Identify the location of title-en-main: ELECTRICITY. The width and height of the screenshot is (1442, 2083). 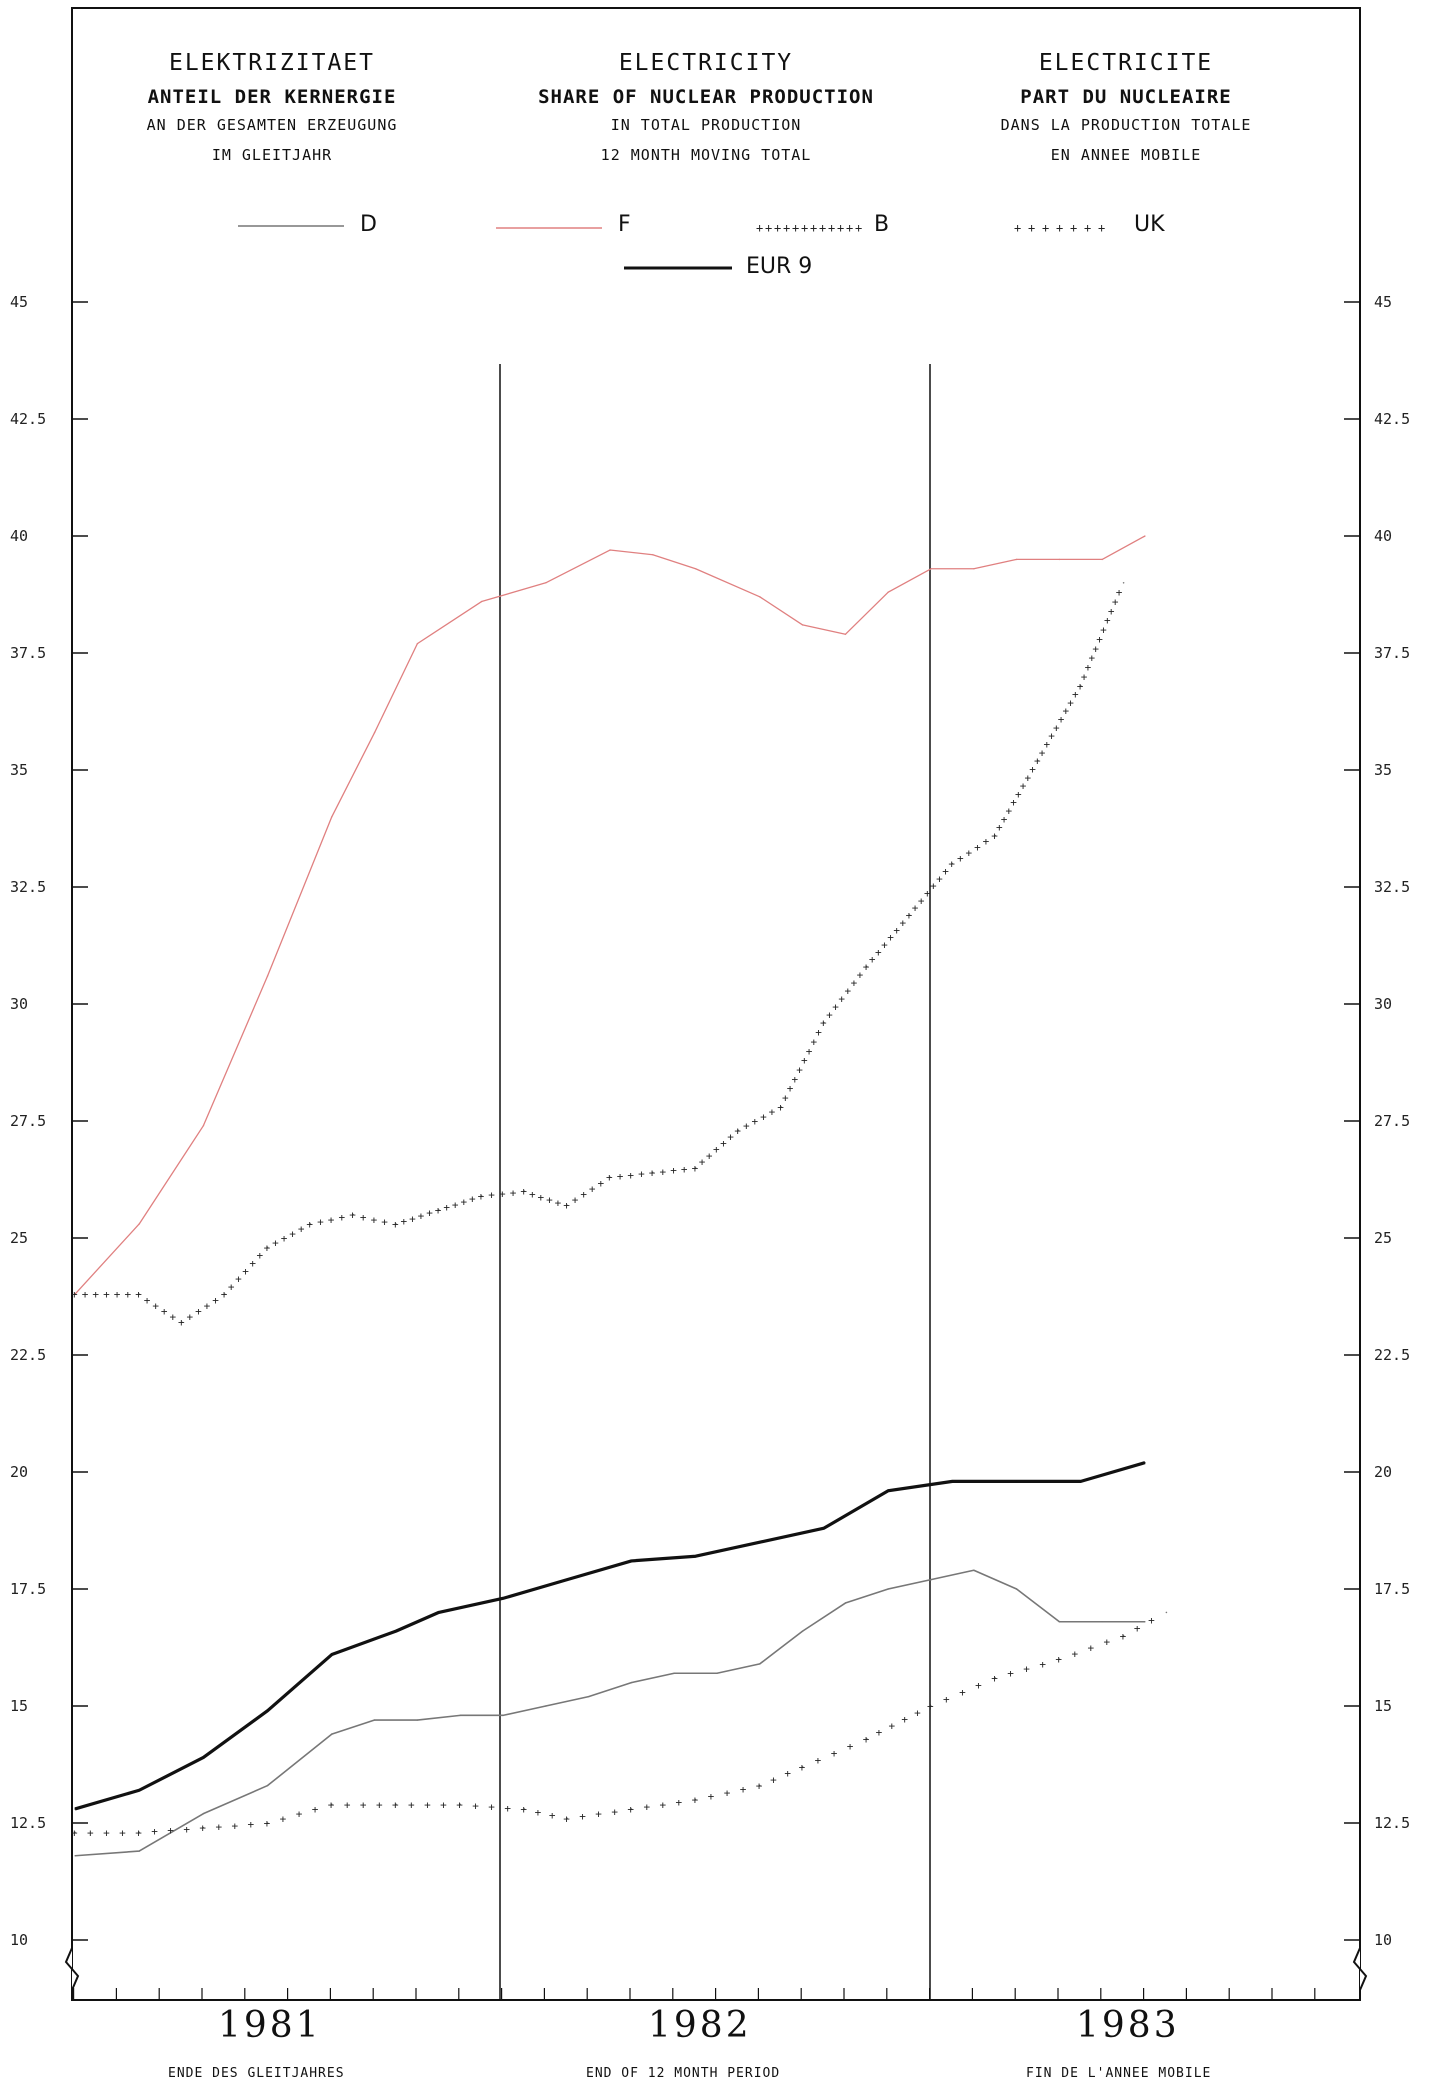
(706, 63).